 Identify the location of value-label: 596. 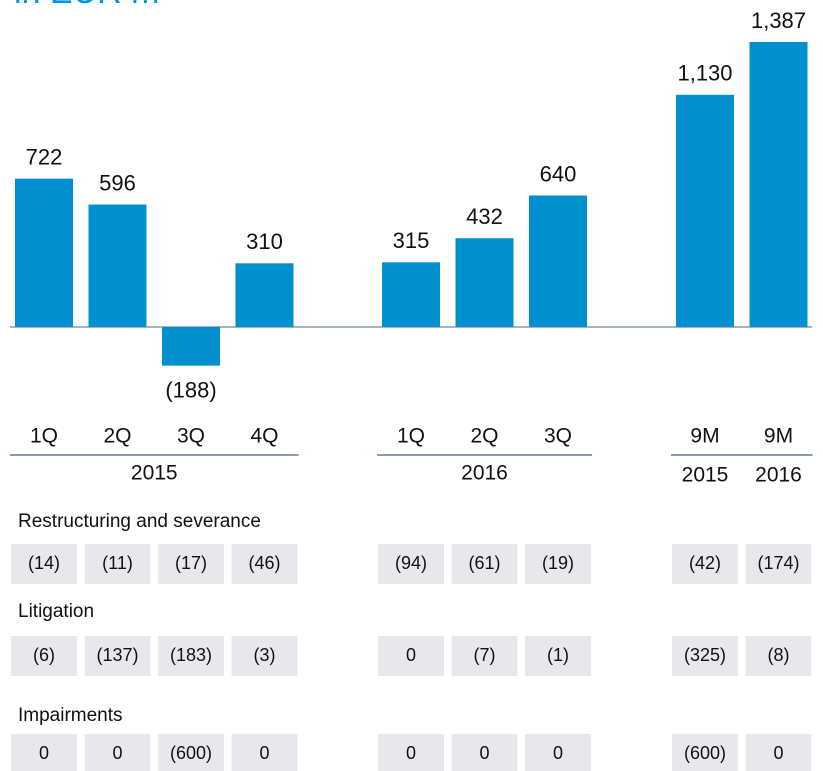
(117, 182).